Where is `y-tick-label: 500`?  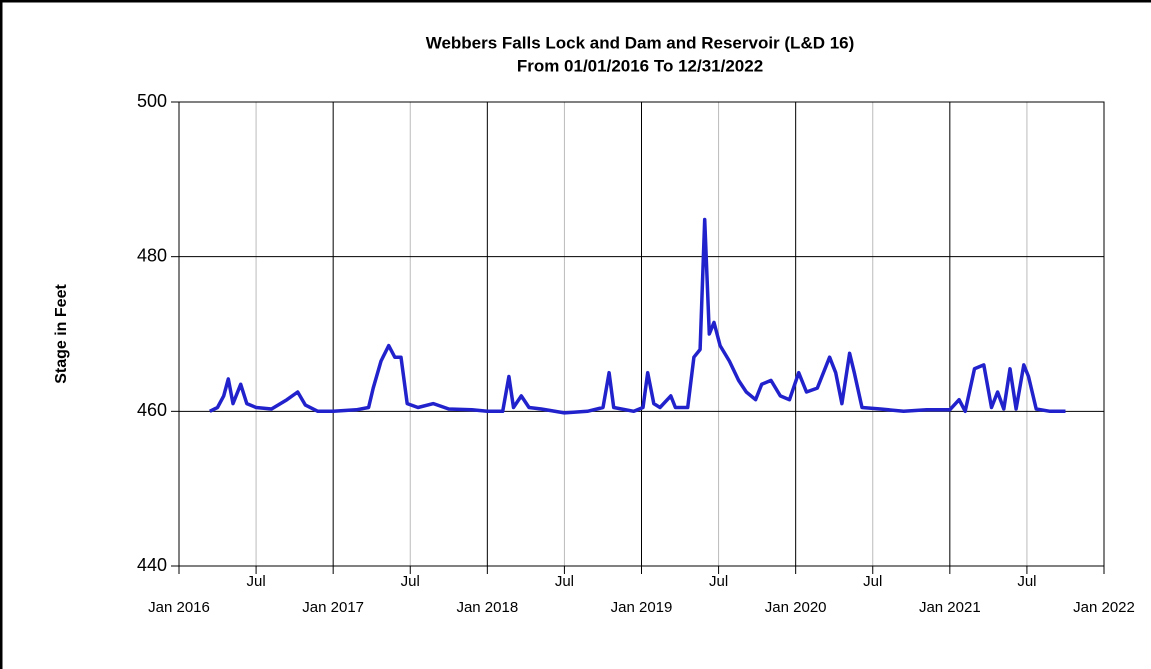 y-tick-label: 500 is located at coordinates (152, 101).